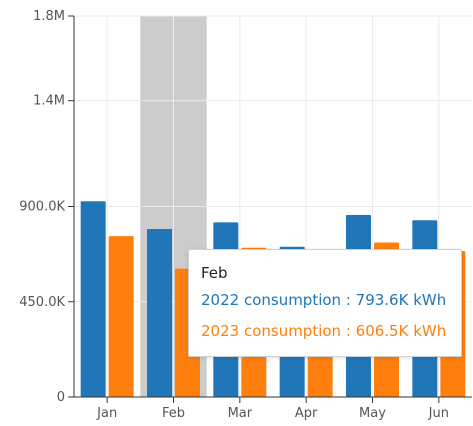 The height and width of the screenshot is (426, 473). Describe the element at coordinates (106, 413) in the screenshot. I see `x-tick-label: Jan` at that location.